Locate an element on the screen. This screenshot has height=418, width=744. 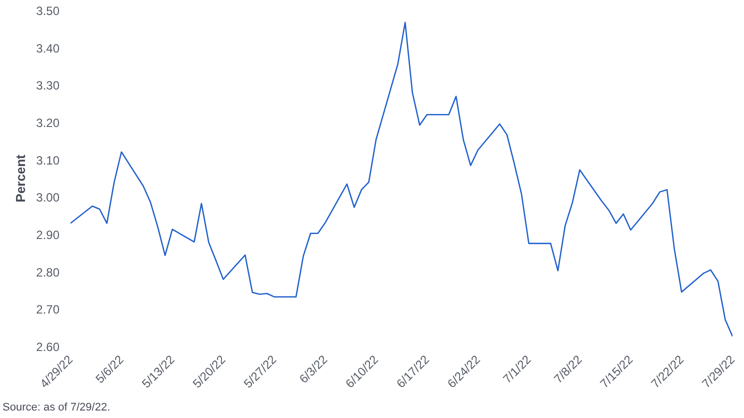
y-tick-label: 2.90 is located at coordinates (48, 235).